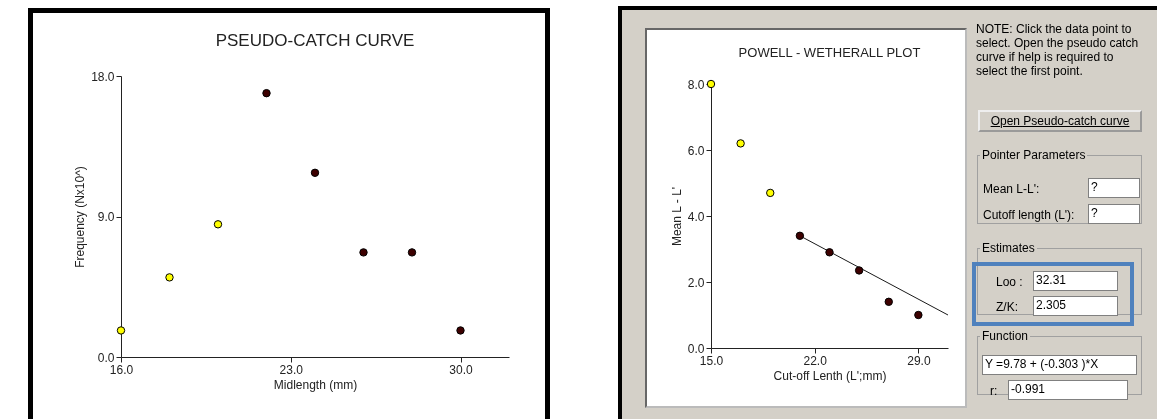 Image resolution: width=1157 pixels, height=419 pixels. Describe the element at coordinates (919, 360) in the screenshot. I see `x-tick-label: 29.0` at that location.